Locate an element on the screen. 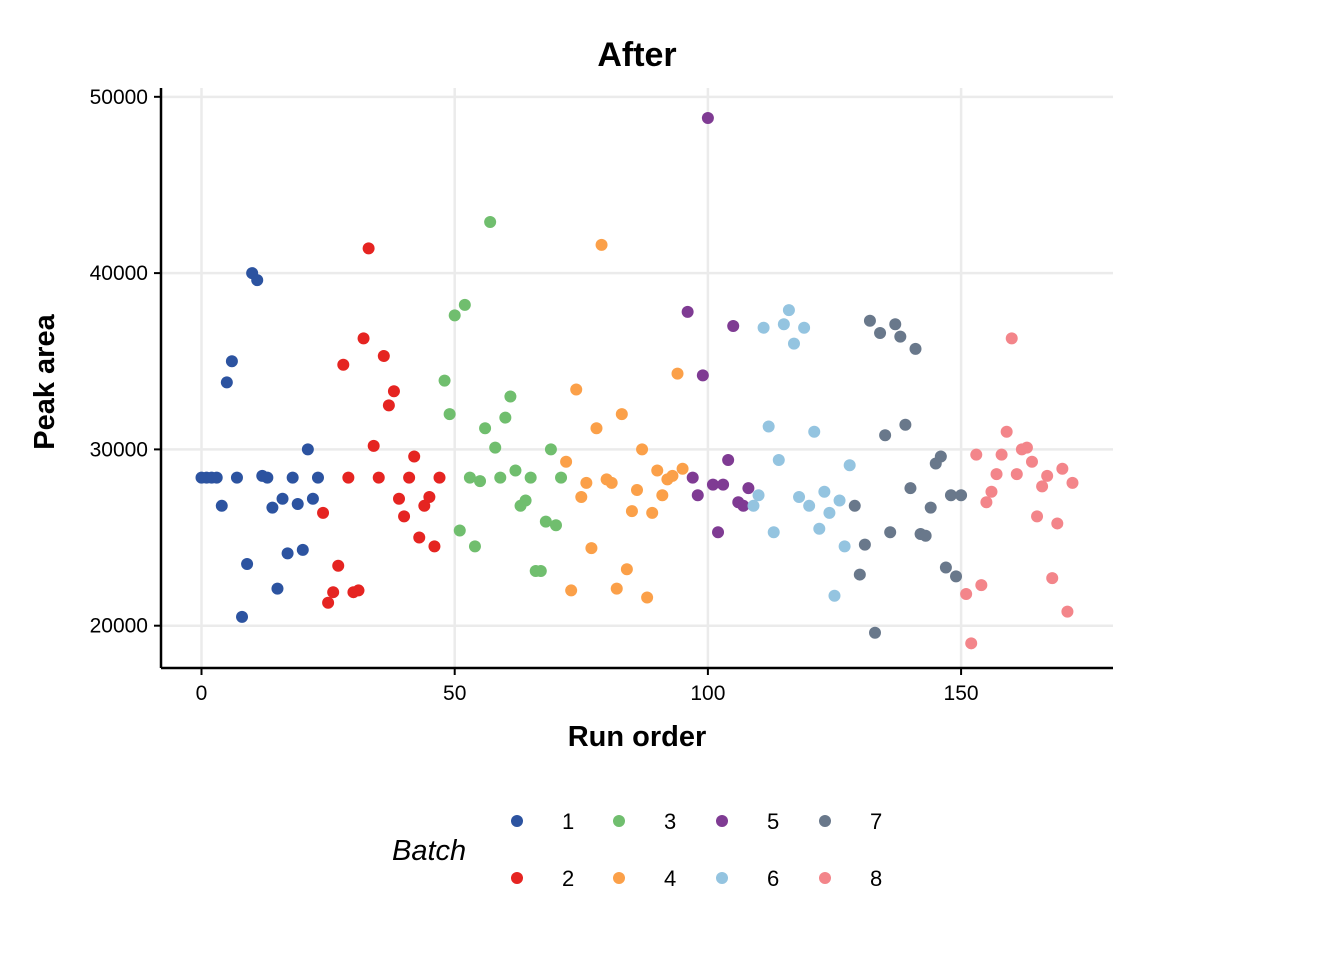  legend-label-batch-6: 6 is located at coordinates (773, 878).